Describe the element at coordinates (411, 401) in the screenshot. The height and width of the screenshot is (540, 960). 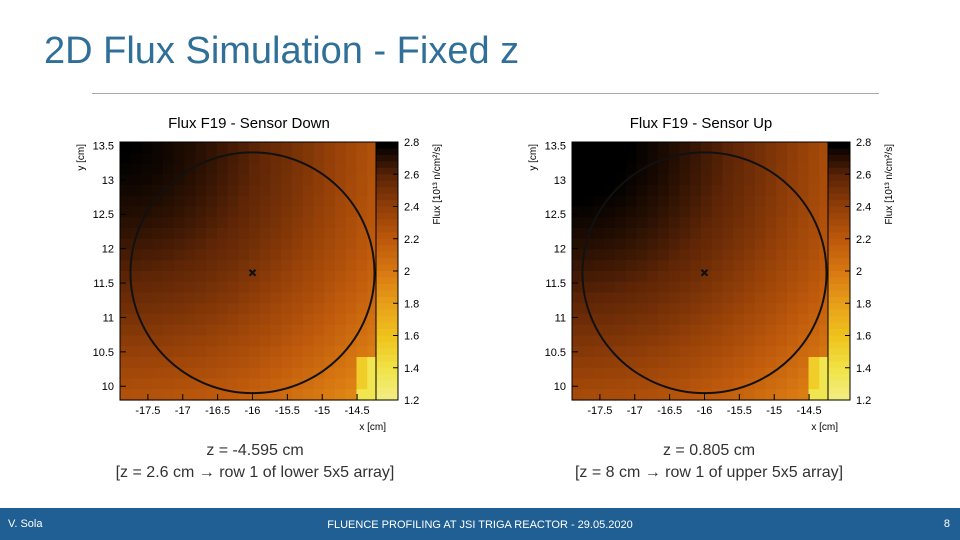
I see `colorbar-tick-label: 1.2` at that location.